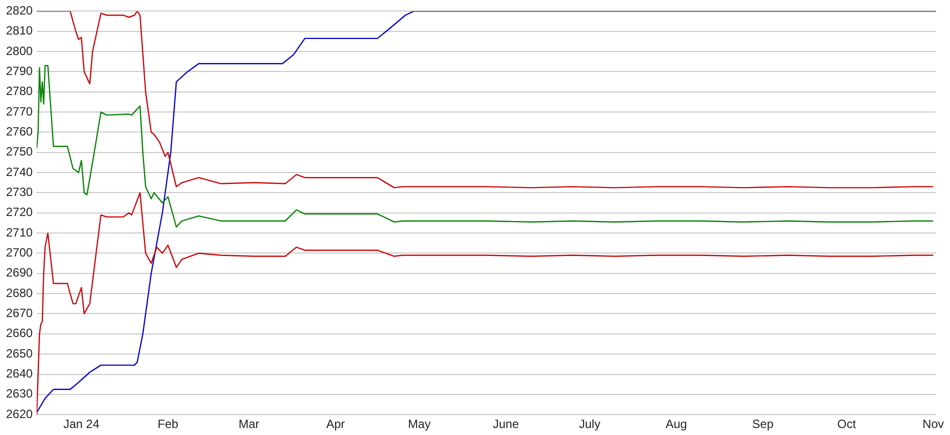 The height and width of the screenshot is (435, 950). I want to click on x-tick-label: June, so click(506, 424).